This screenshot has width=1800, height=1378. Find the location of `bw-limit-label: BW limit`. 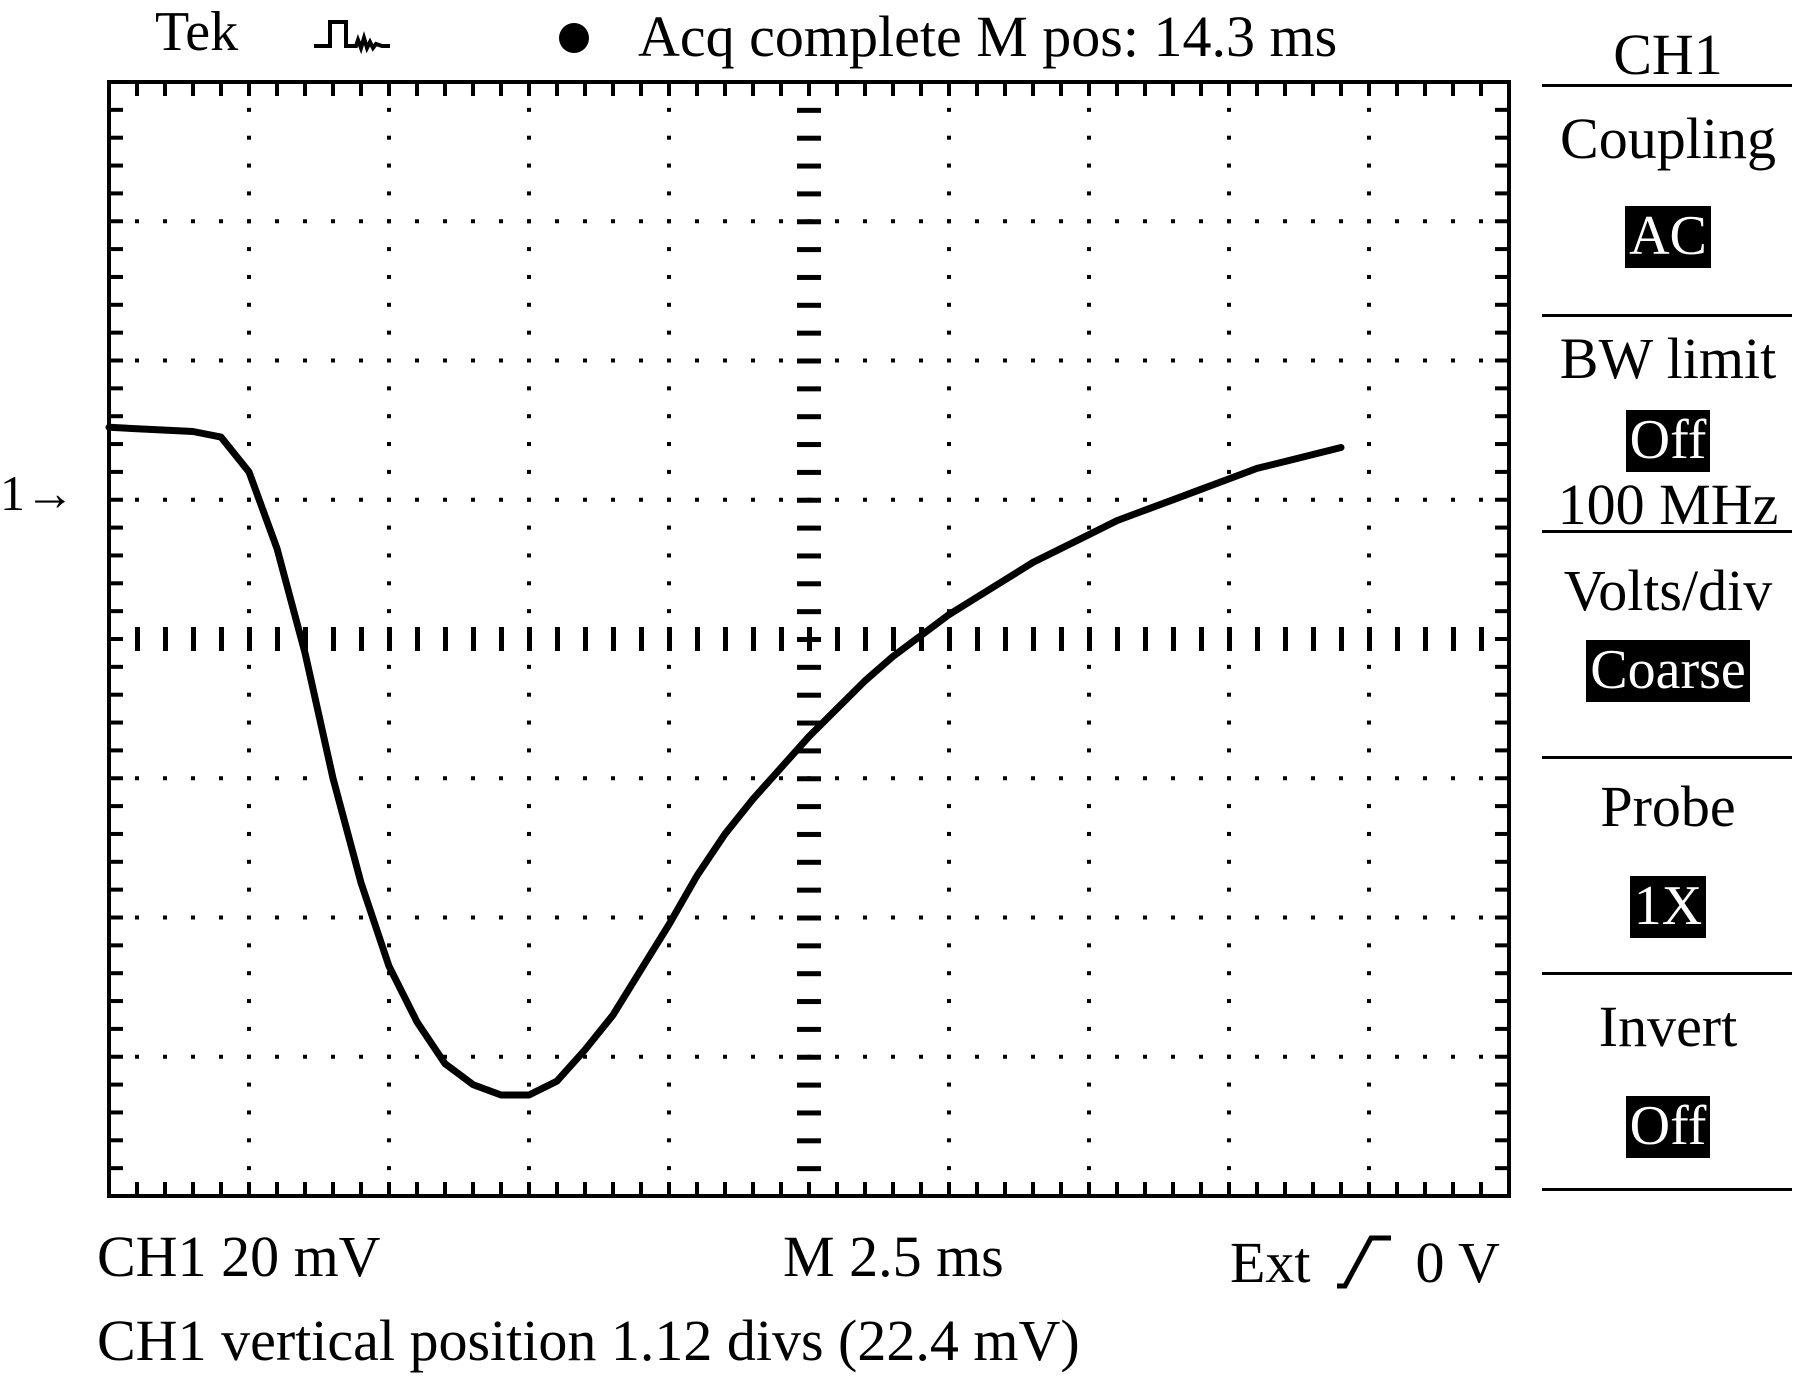

bw-limit-label: BW limit is located at coordinates (1668, 358).